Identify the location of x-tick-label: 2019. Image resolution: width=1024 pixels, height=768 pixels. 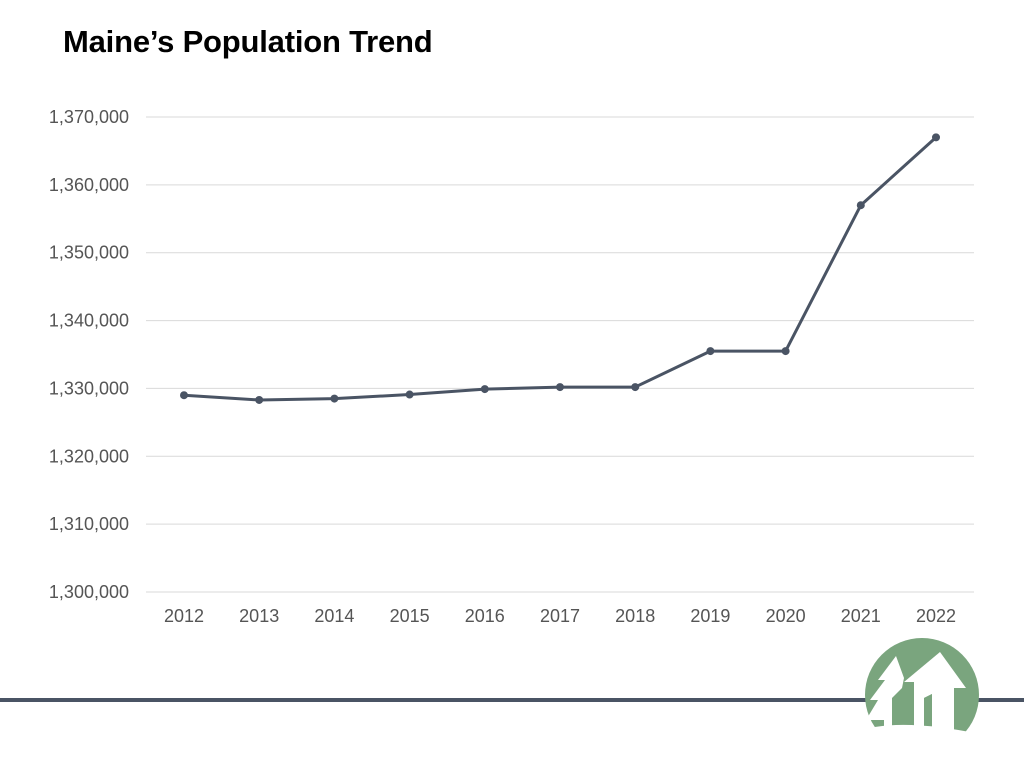
(710, 616).